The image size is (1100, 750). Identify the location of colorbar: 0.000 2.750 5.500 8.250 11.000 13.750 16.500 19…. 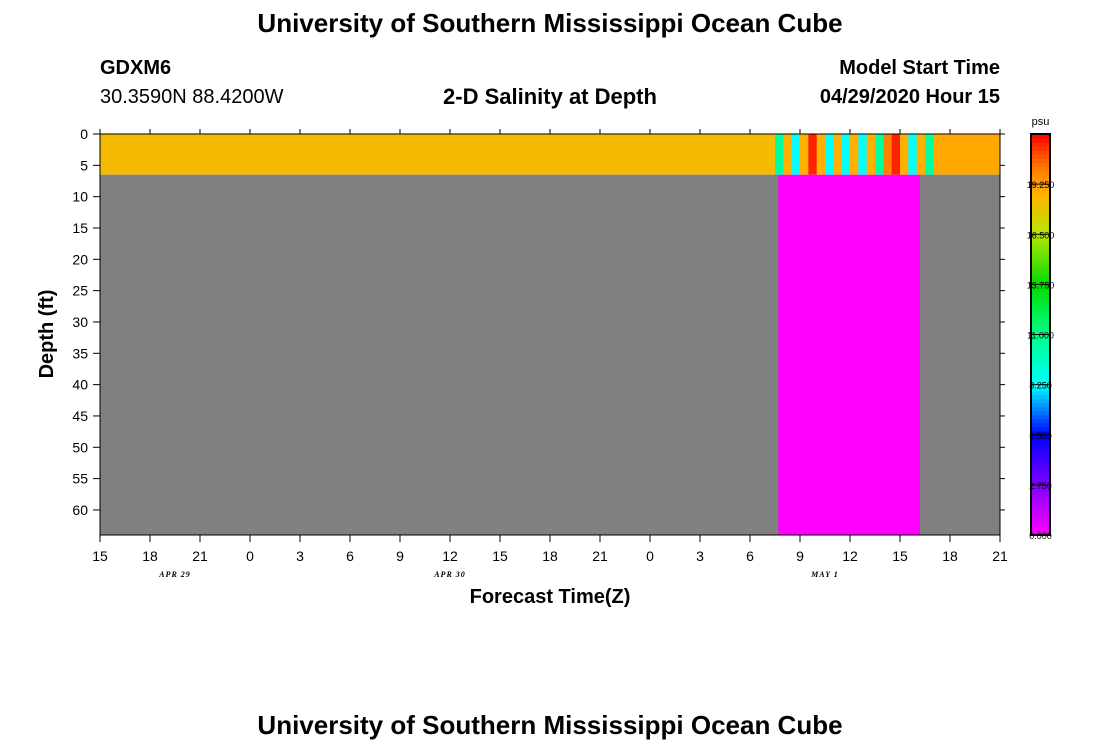
(1041, 328).